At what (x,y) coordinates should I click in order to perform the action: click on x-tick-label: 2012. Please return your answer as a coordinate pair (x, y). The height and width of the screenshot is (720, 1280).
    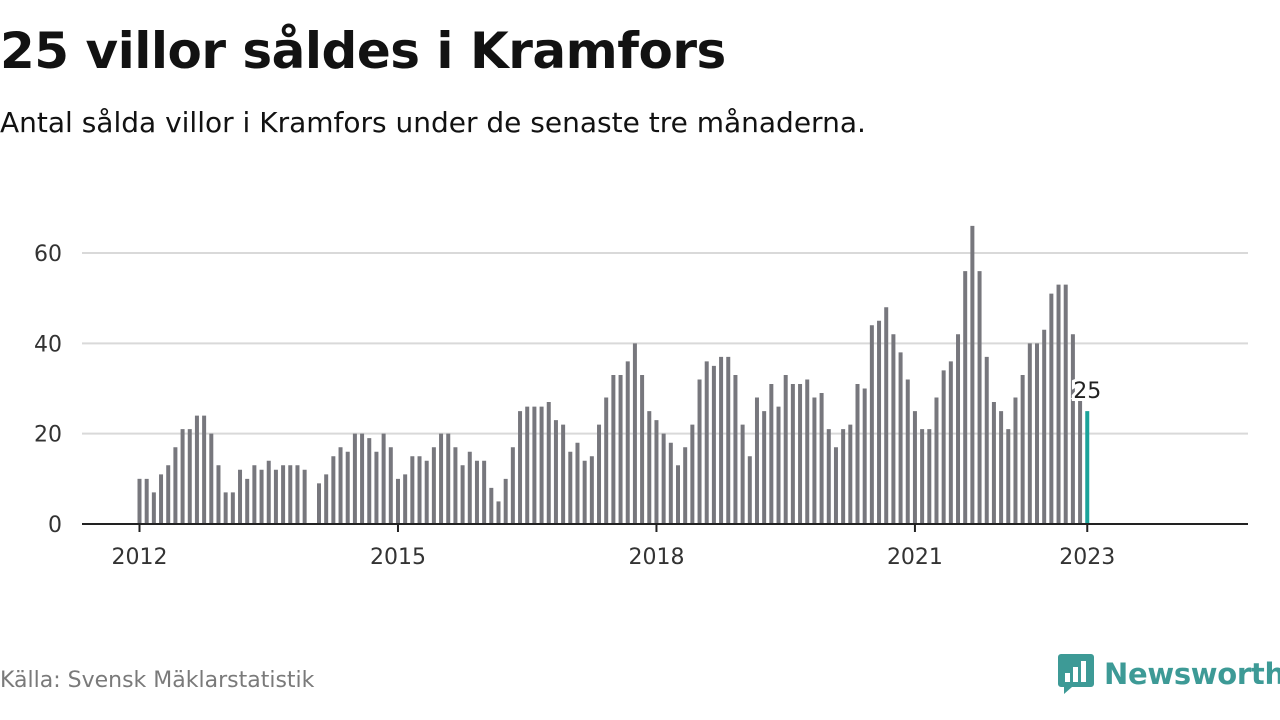
    Looking at the image, I should click on (140, 557).